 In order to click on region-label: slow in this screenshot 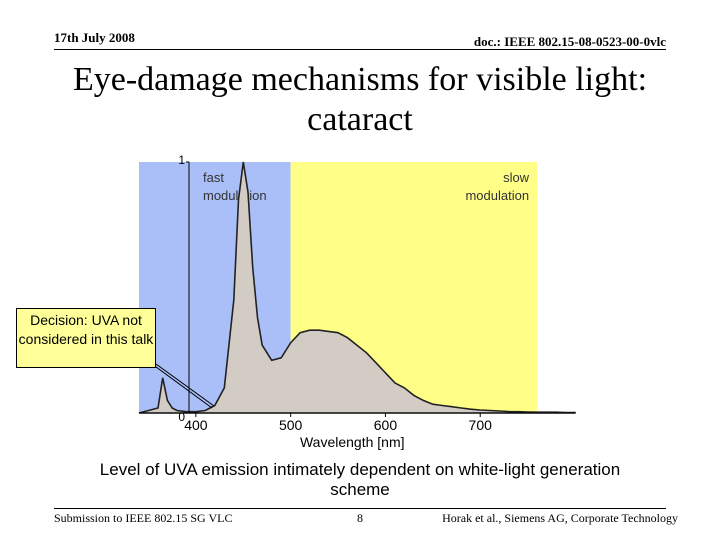, I will do `click(516, 177)`.